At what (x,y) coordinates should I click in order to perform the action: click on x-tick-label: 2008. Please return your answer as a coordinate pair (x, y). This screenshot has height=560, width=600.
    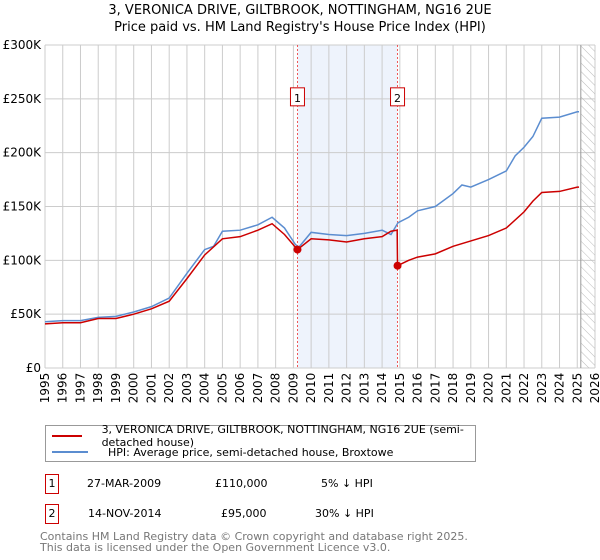
    Looking at the image, I should click on (276, 388).